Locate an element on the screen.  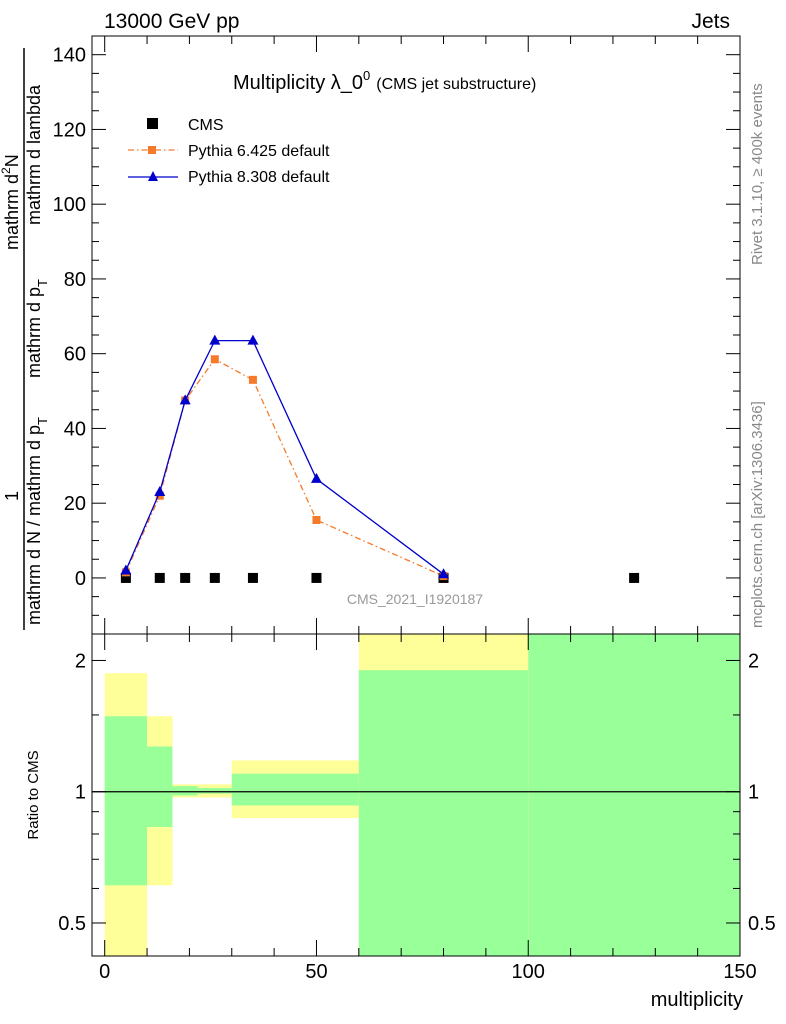
ylabel-top-line3: mathrm d lambda is located at coordinates (34, 154).